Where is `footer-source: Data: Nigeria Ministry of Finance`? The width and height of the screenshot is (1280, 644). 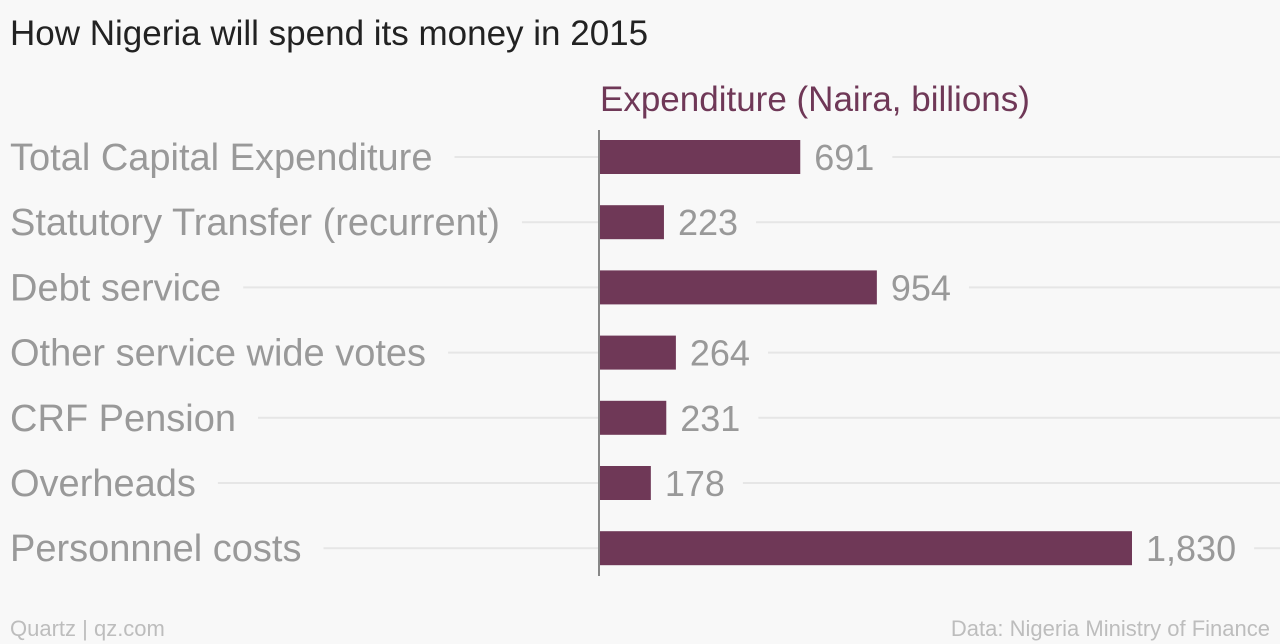
footer-source: Data: Nigeria Ministry of Finance is located at coordinates (1110, 628).